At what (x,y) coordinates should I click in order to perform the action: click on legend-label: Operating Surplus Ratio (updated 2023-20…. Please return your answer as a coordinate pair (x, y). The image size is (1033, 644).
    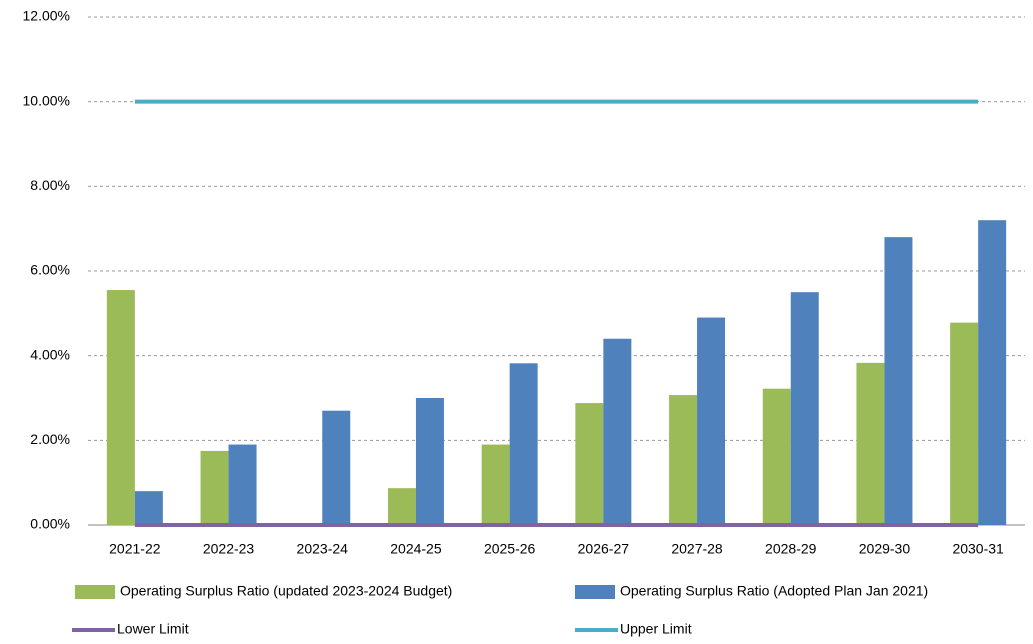
    Looking at the image, I should click on (286, 591).